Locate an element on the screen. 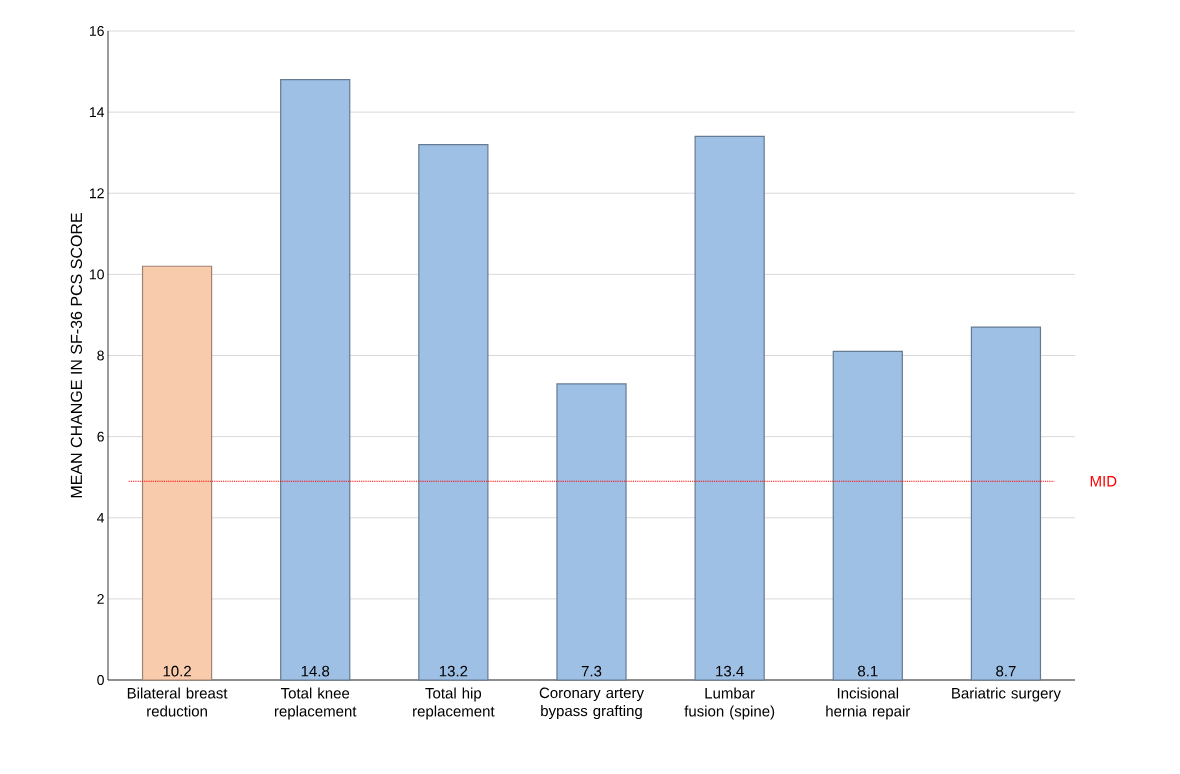 The width and height of the screenshot is (1180, 774). y-axis-title: MEAN CHANGE IN SF-36 PCS SCORE is located at coordinates (76, 355).